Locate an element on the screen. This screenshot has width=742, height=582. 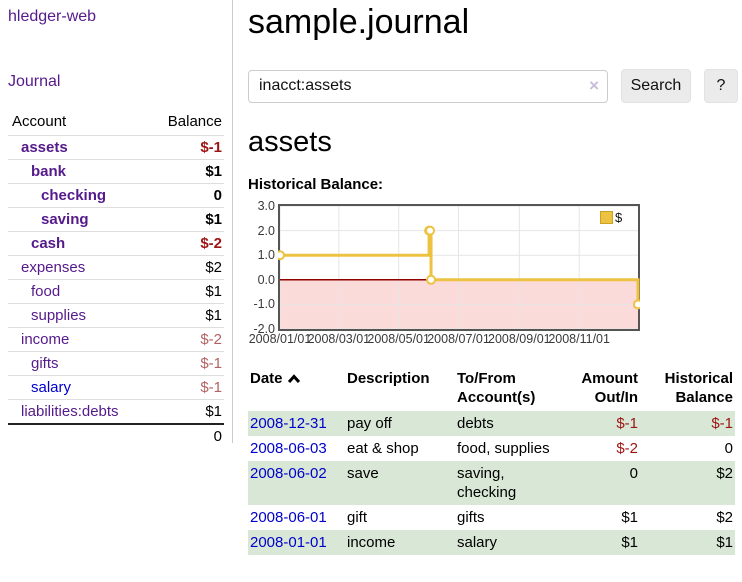
app-title-link: hledger-web is located at coordinates (52, 16).